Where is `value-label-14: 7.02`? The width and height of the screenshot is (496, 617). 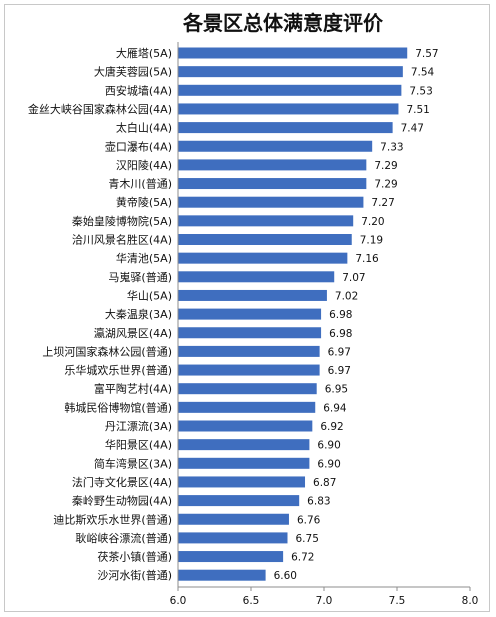
value-label-14: 7.02 is located at coordinates (346, 296).